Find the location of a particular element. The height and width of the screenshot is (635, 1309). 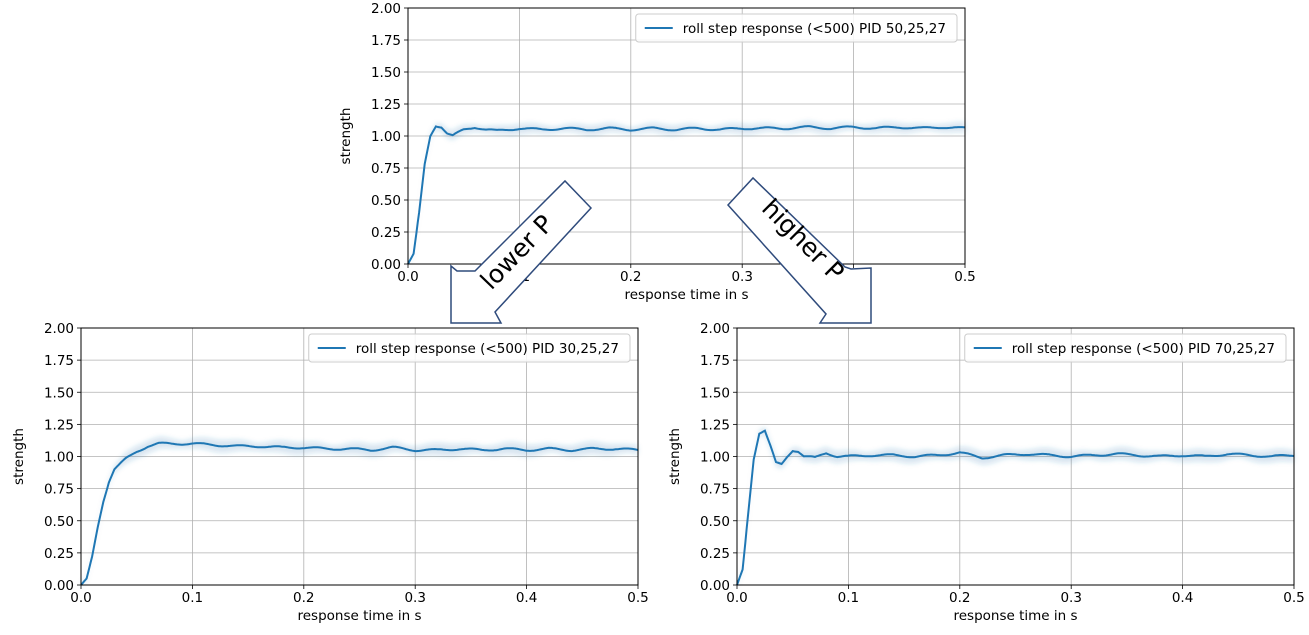

legend: roll step response (<500) PID 30,25,27 is located at coordinates (469, 348).